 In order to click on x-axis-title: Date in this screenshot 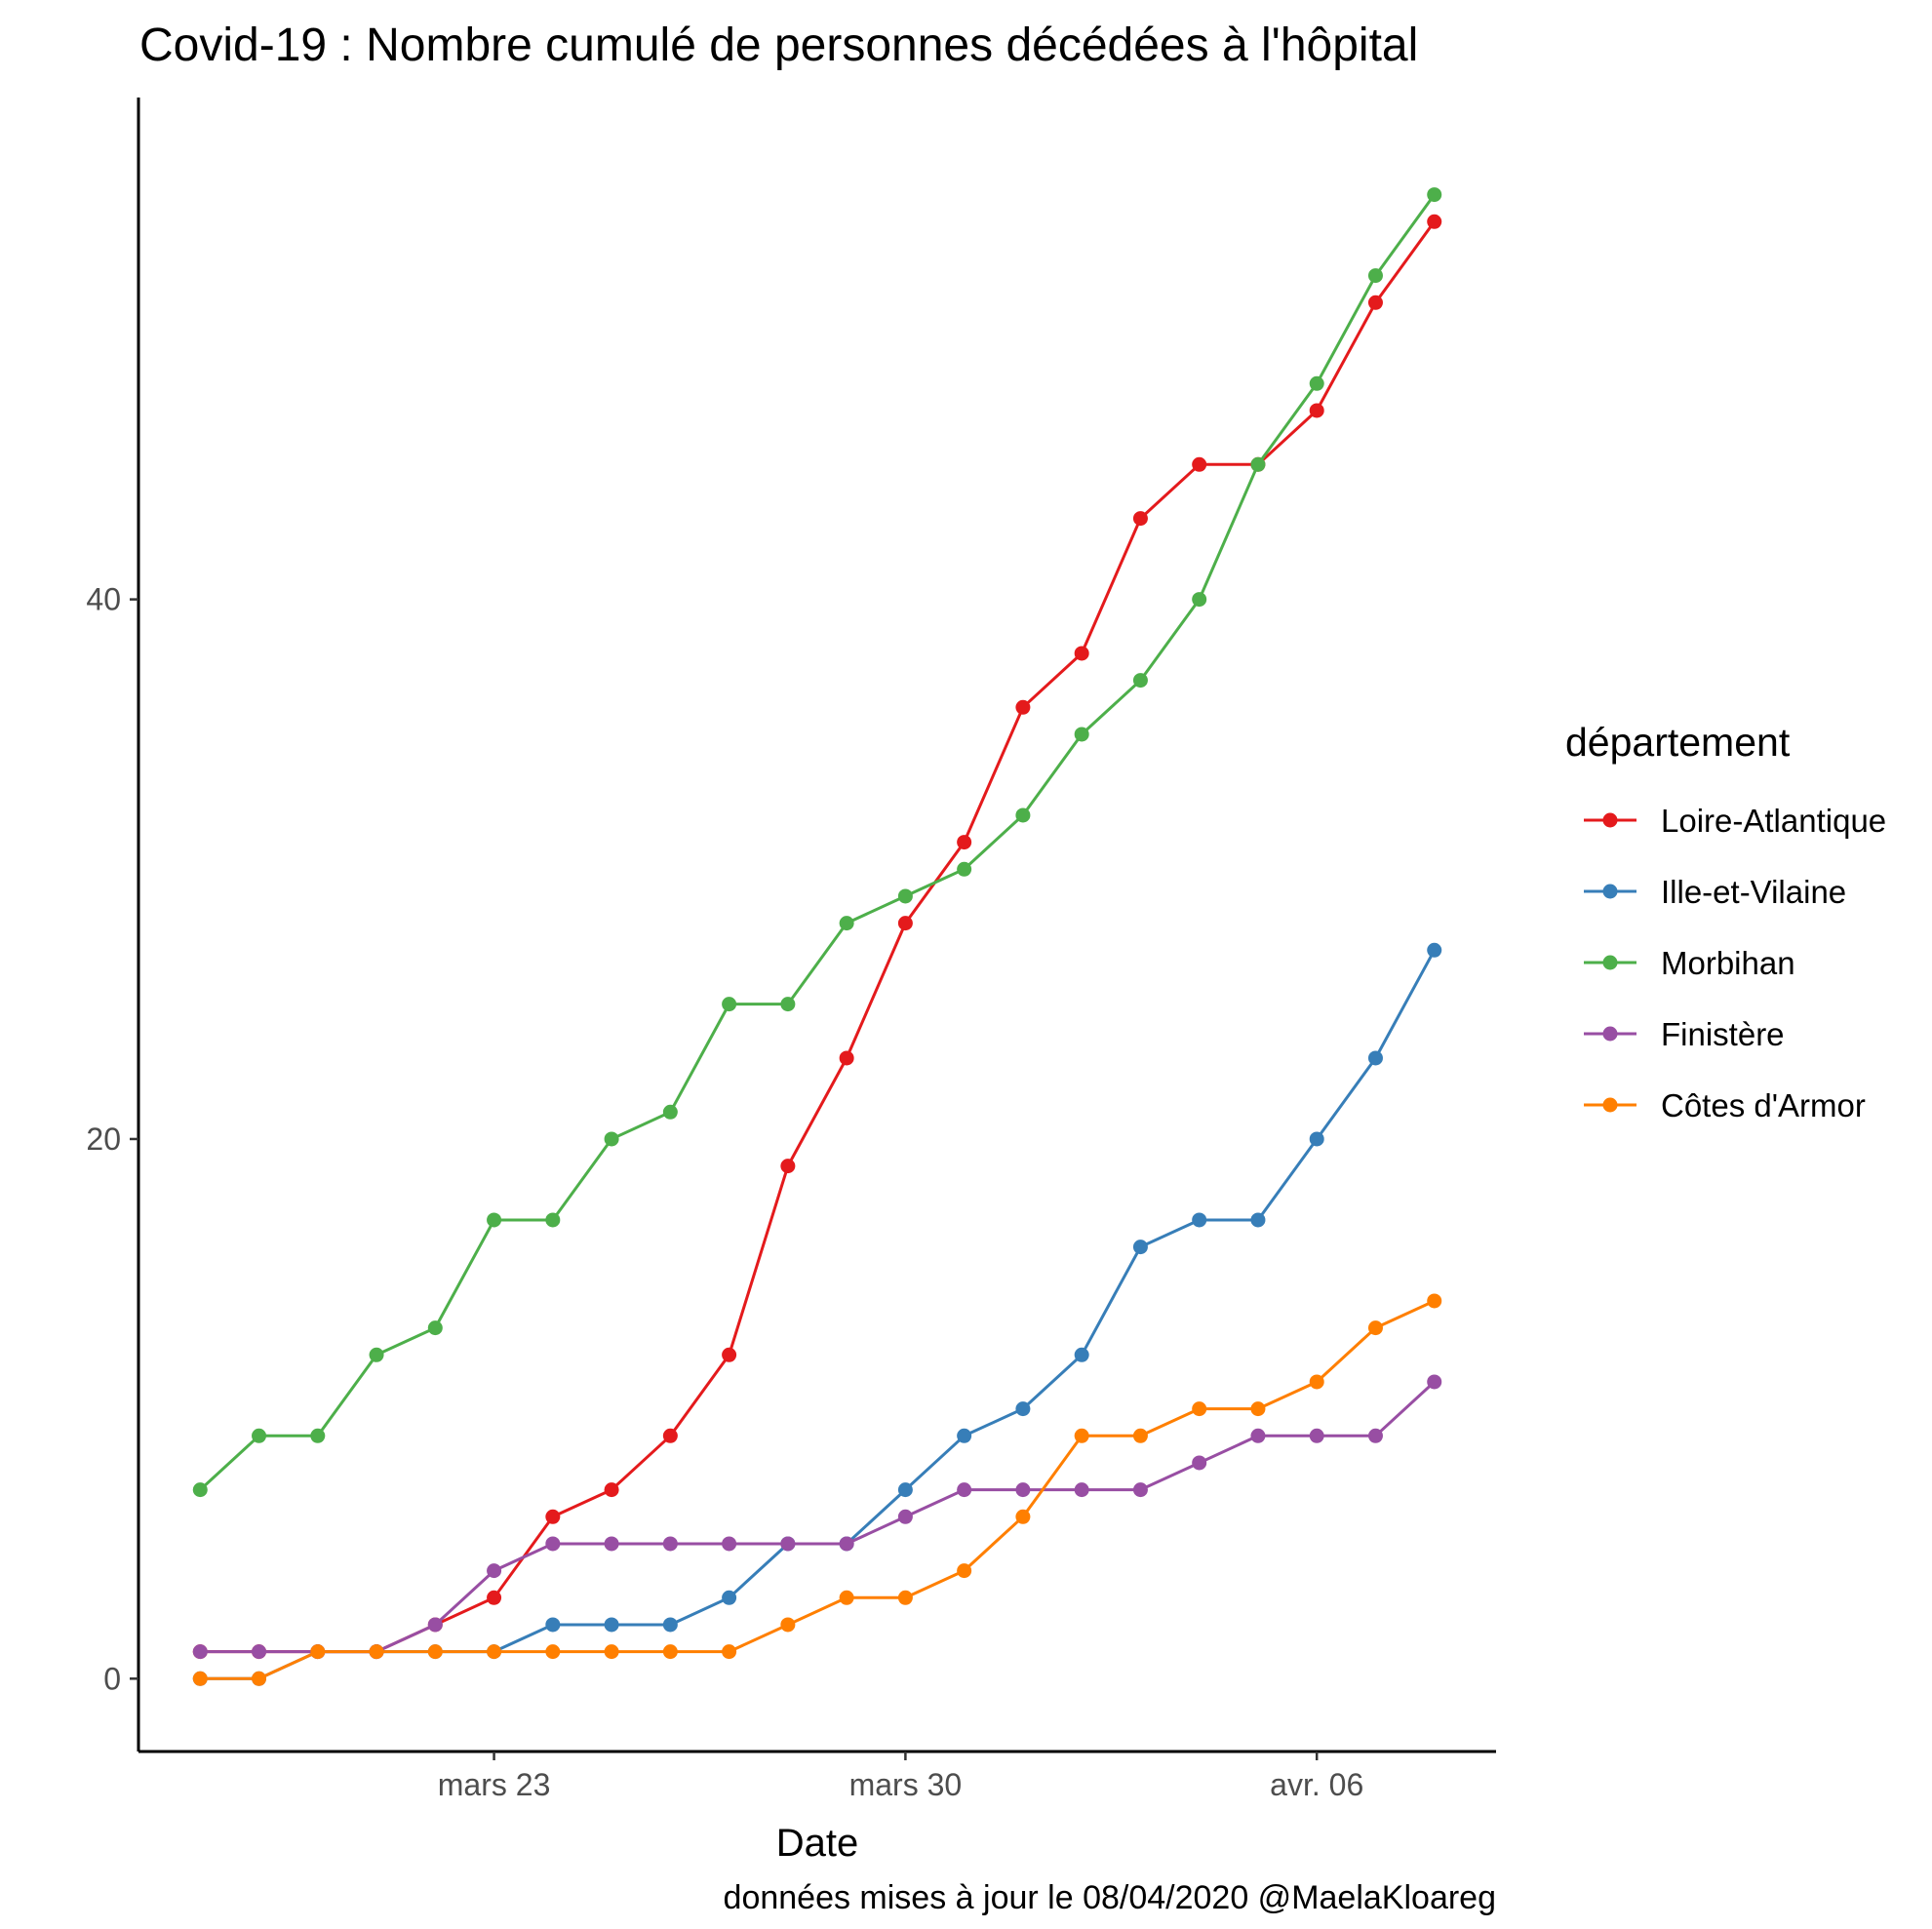, I will do `click(817, 1843)`.